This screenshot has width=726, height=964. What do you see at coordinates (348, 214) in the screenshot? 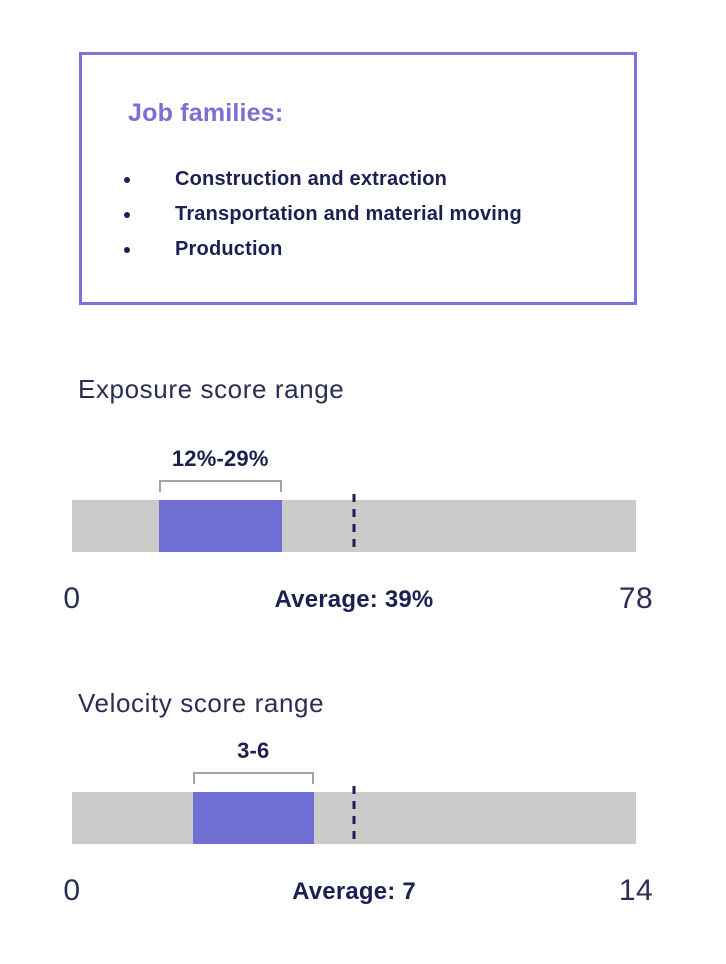
I see `list-item-label: Transportation and material moving` at bounding box center [348, 214].